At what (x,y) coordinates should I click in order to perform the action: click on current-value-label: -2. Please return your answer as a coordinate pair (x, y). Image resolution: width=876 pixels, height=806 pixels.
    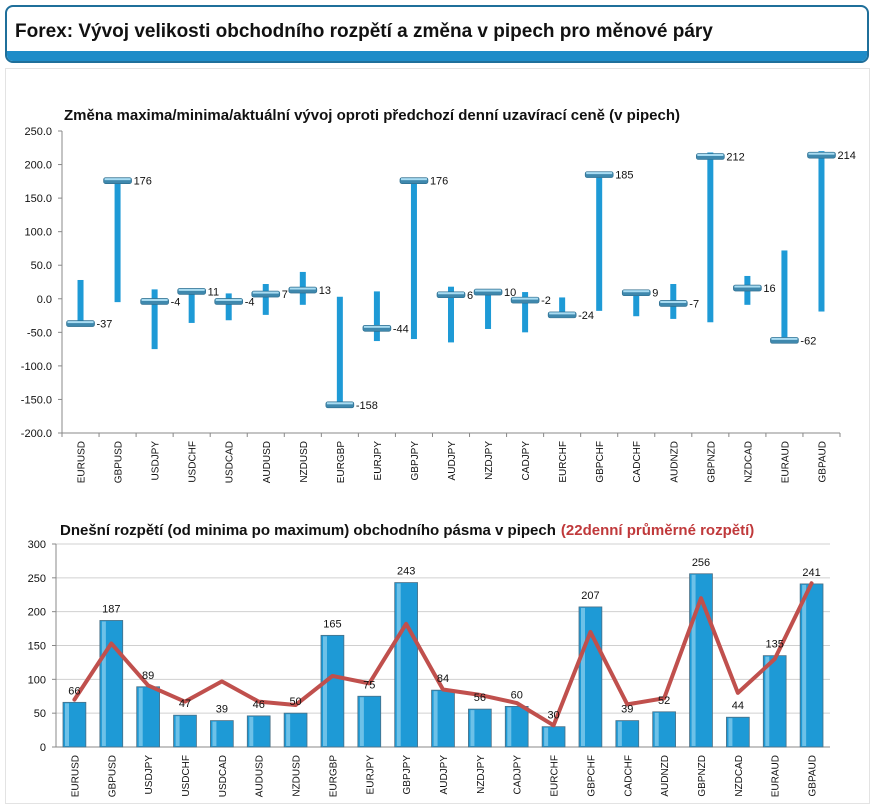
    Looking at the image, I should click on (546, 301).